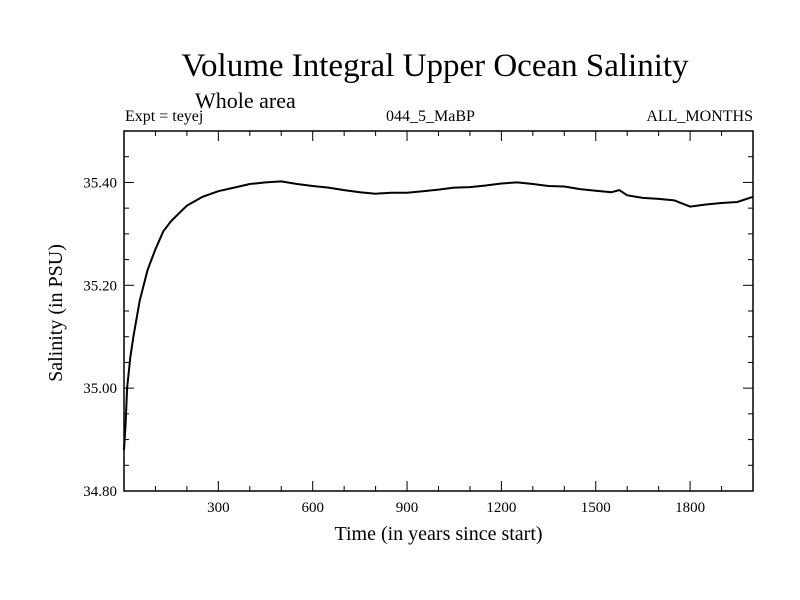  Describe the element at coordinates (407, 508) in the screenshot. I see `x-tick-label: 900` at that location.